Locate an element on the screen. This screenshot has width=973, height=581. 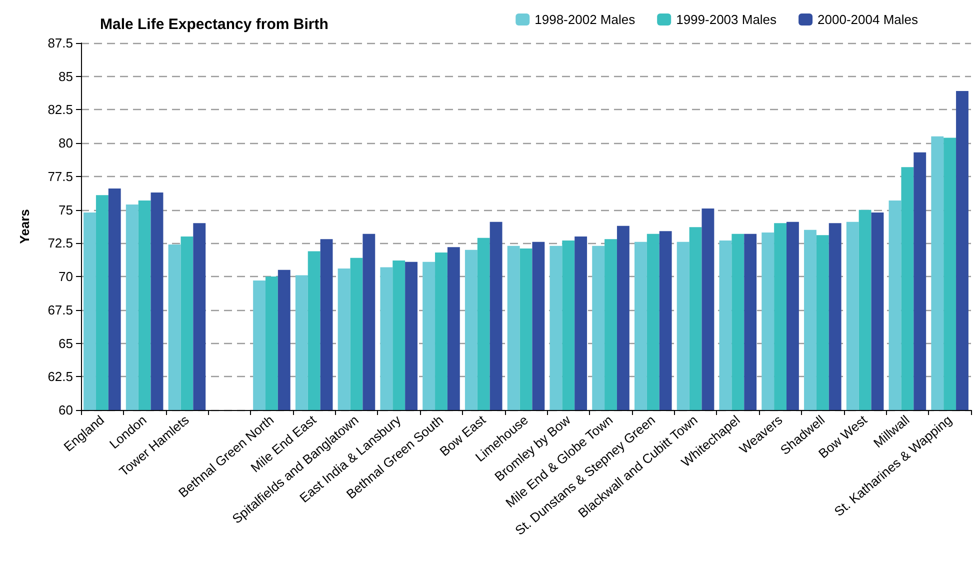
y-tick-label: 60 is located at coordinates (65, 410).